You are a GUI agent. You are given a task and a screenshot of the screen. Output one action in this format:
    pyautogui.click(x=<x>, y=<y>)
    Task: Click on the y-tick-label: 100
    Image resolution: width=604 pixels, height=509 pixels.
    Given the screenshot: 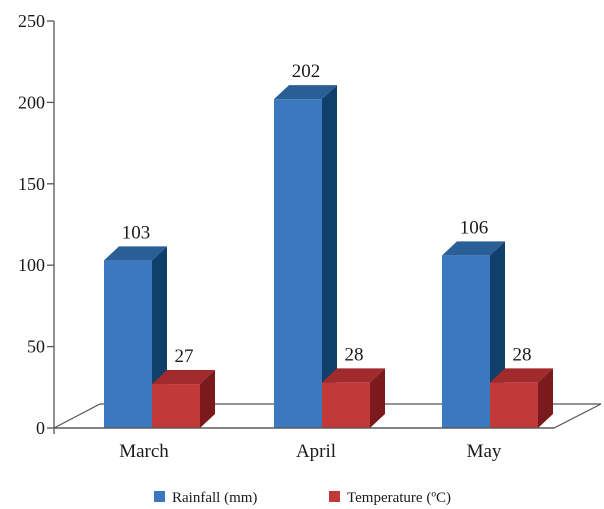 What is the action you would take?
    pyautogui.click(x=31, y=265)
    